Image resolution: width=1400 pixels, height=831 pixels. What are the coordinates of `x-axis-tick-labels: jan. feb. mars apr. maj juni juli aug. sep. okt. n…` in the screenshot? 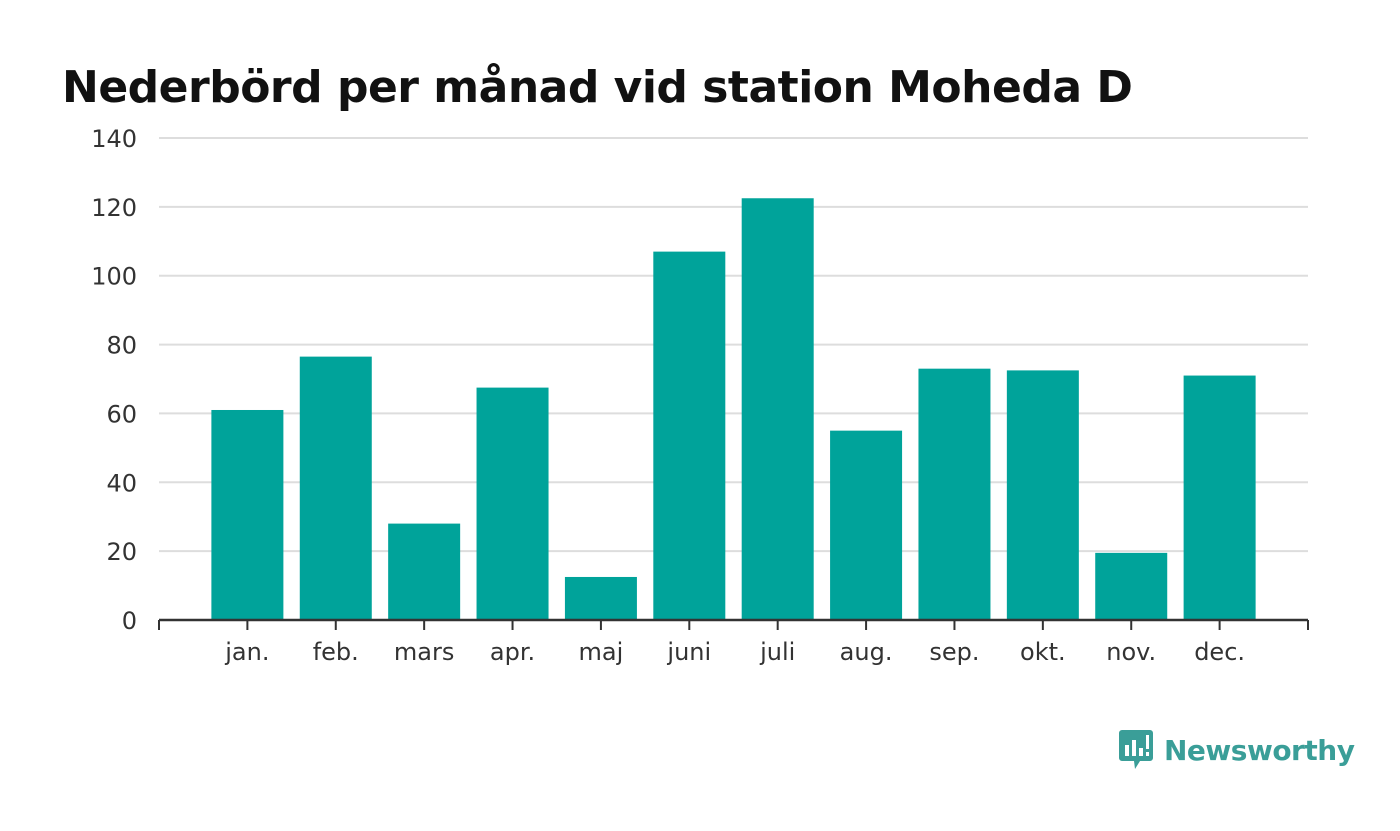 It's located at (734, 652).